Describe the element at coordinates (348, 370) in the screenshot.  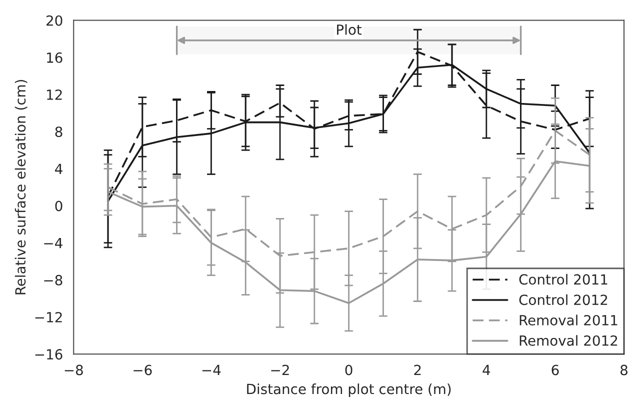
I see `x-tick-label: 0` at that location.